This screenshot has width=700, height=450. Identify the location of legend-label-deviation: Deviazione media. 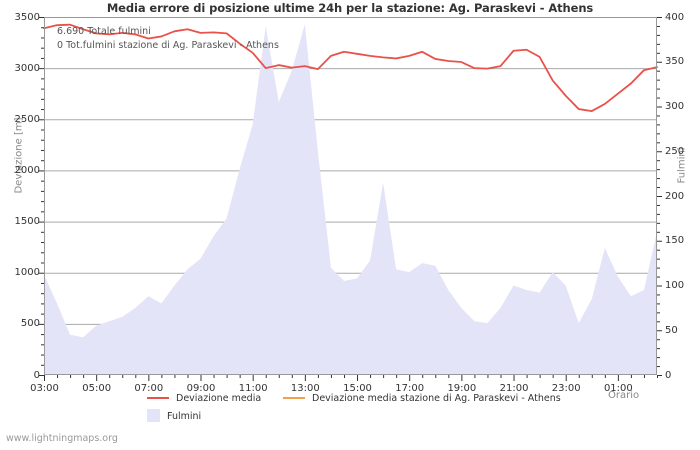
(219, 398).